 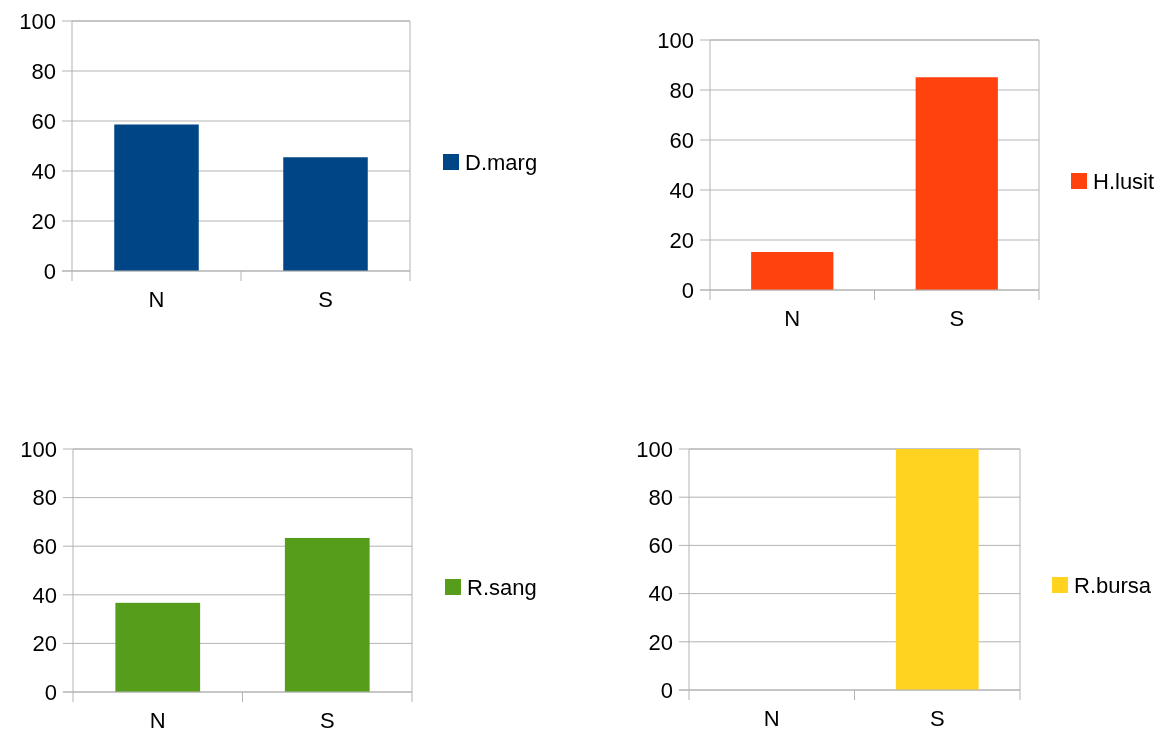 What do you see at coordinates (1124, 181) in the screenshot?
I see `legend-label: H.lusit` at bounding box center [1124, 181].